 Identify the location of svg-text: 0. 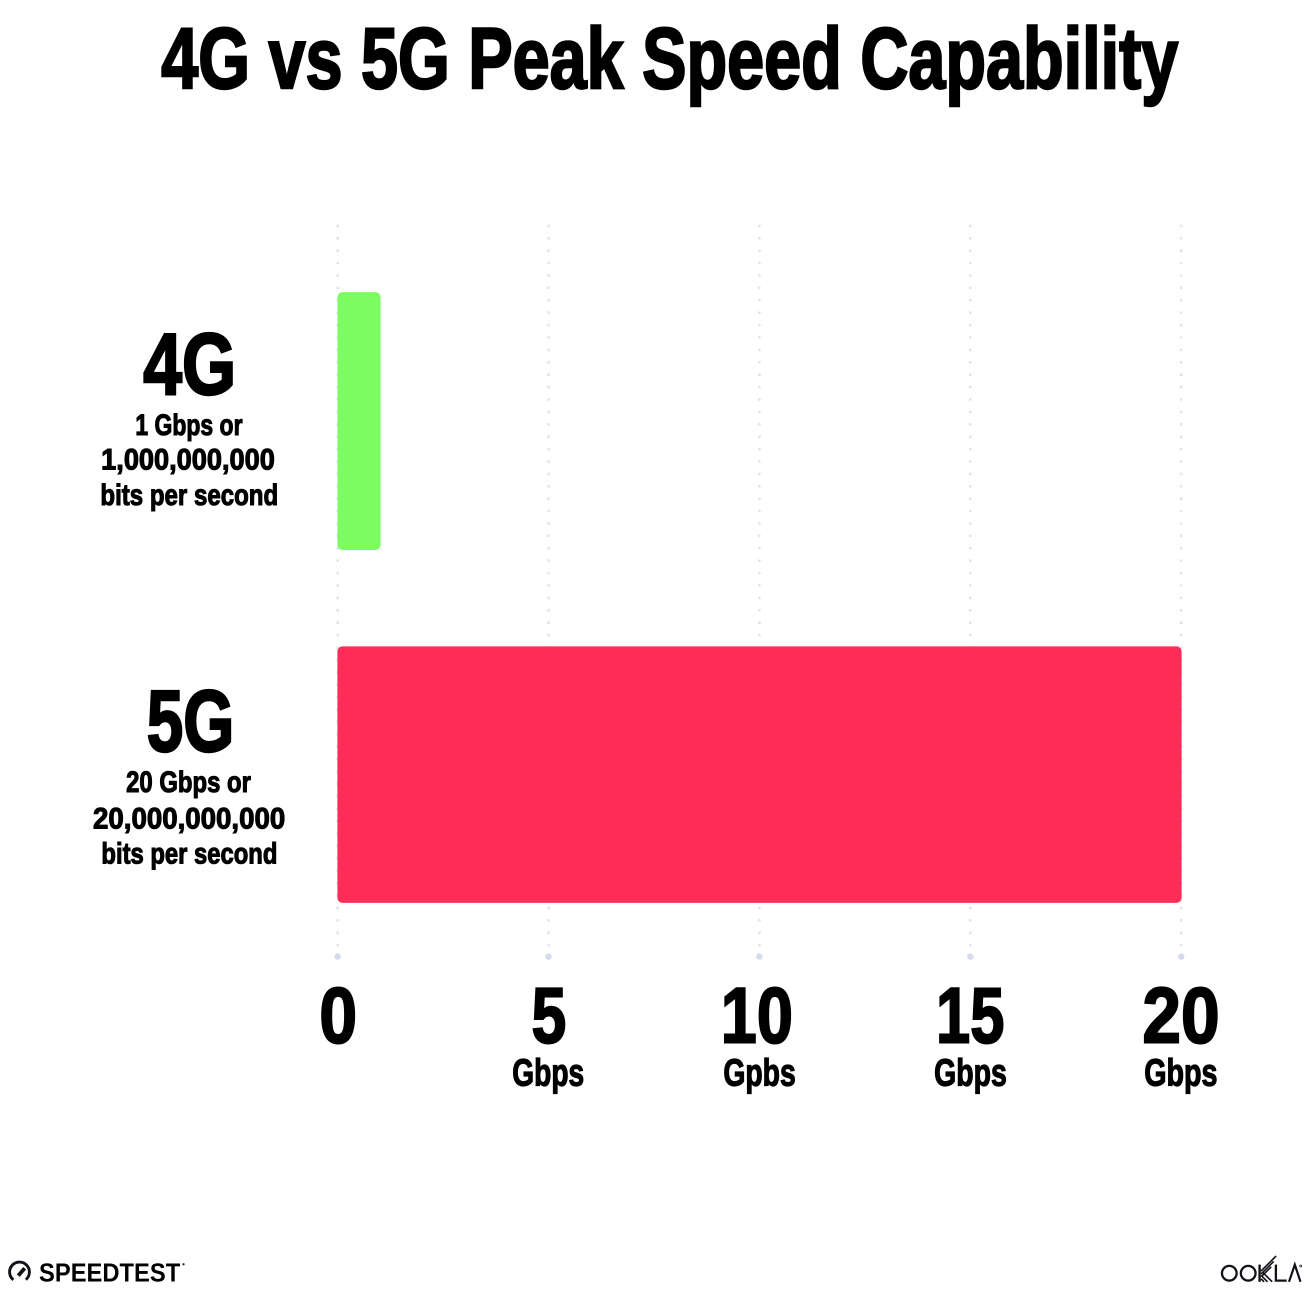
(338, 1016).